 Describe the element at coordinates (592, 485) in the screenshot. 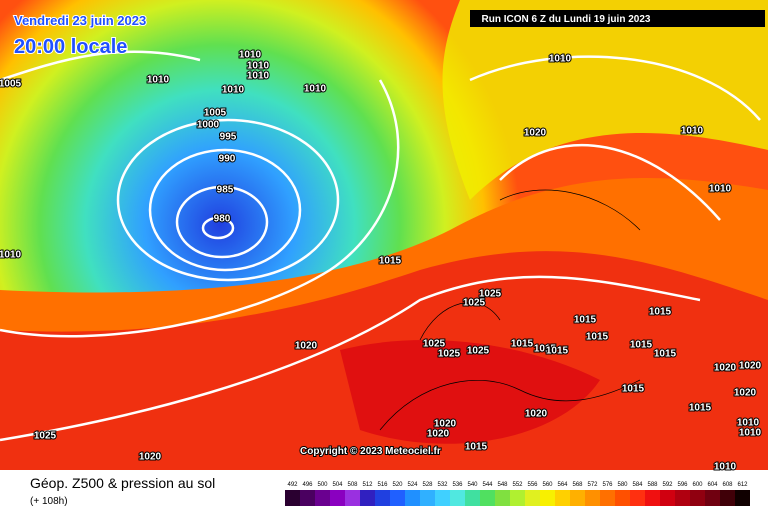

I see `legend-value: 572` at that location.